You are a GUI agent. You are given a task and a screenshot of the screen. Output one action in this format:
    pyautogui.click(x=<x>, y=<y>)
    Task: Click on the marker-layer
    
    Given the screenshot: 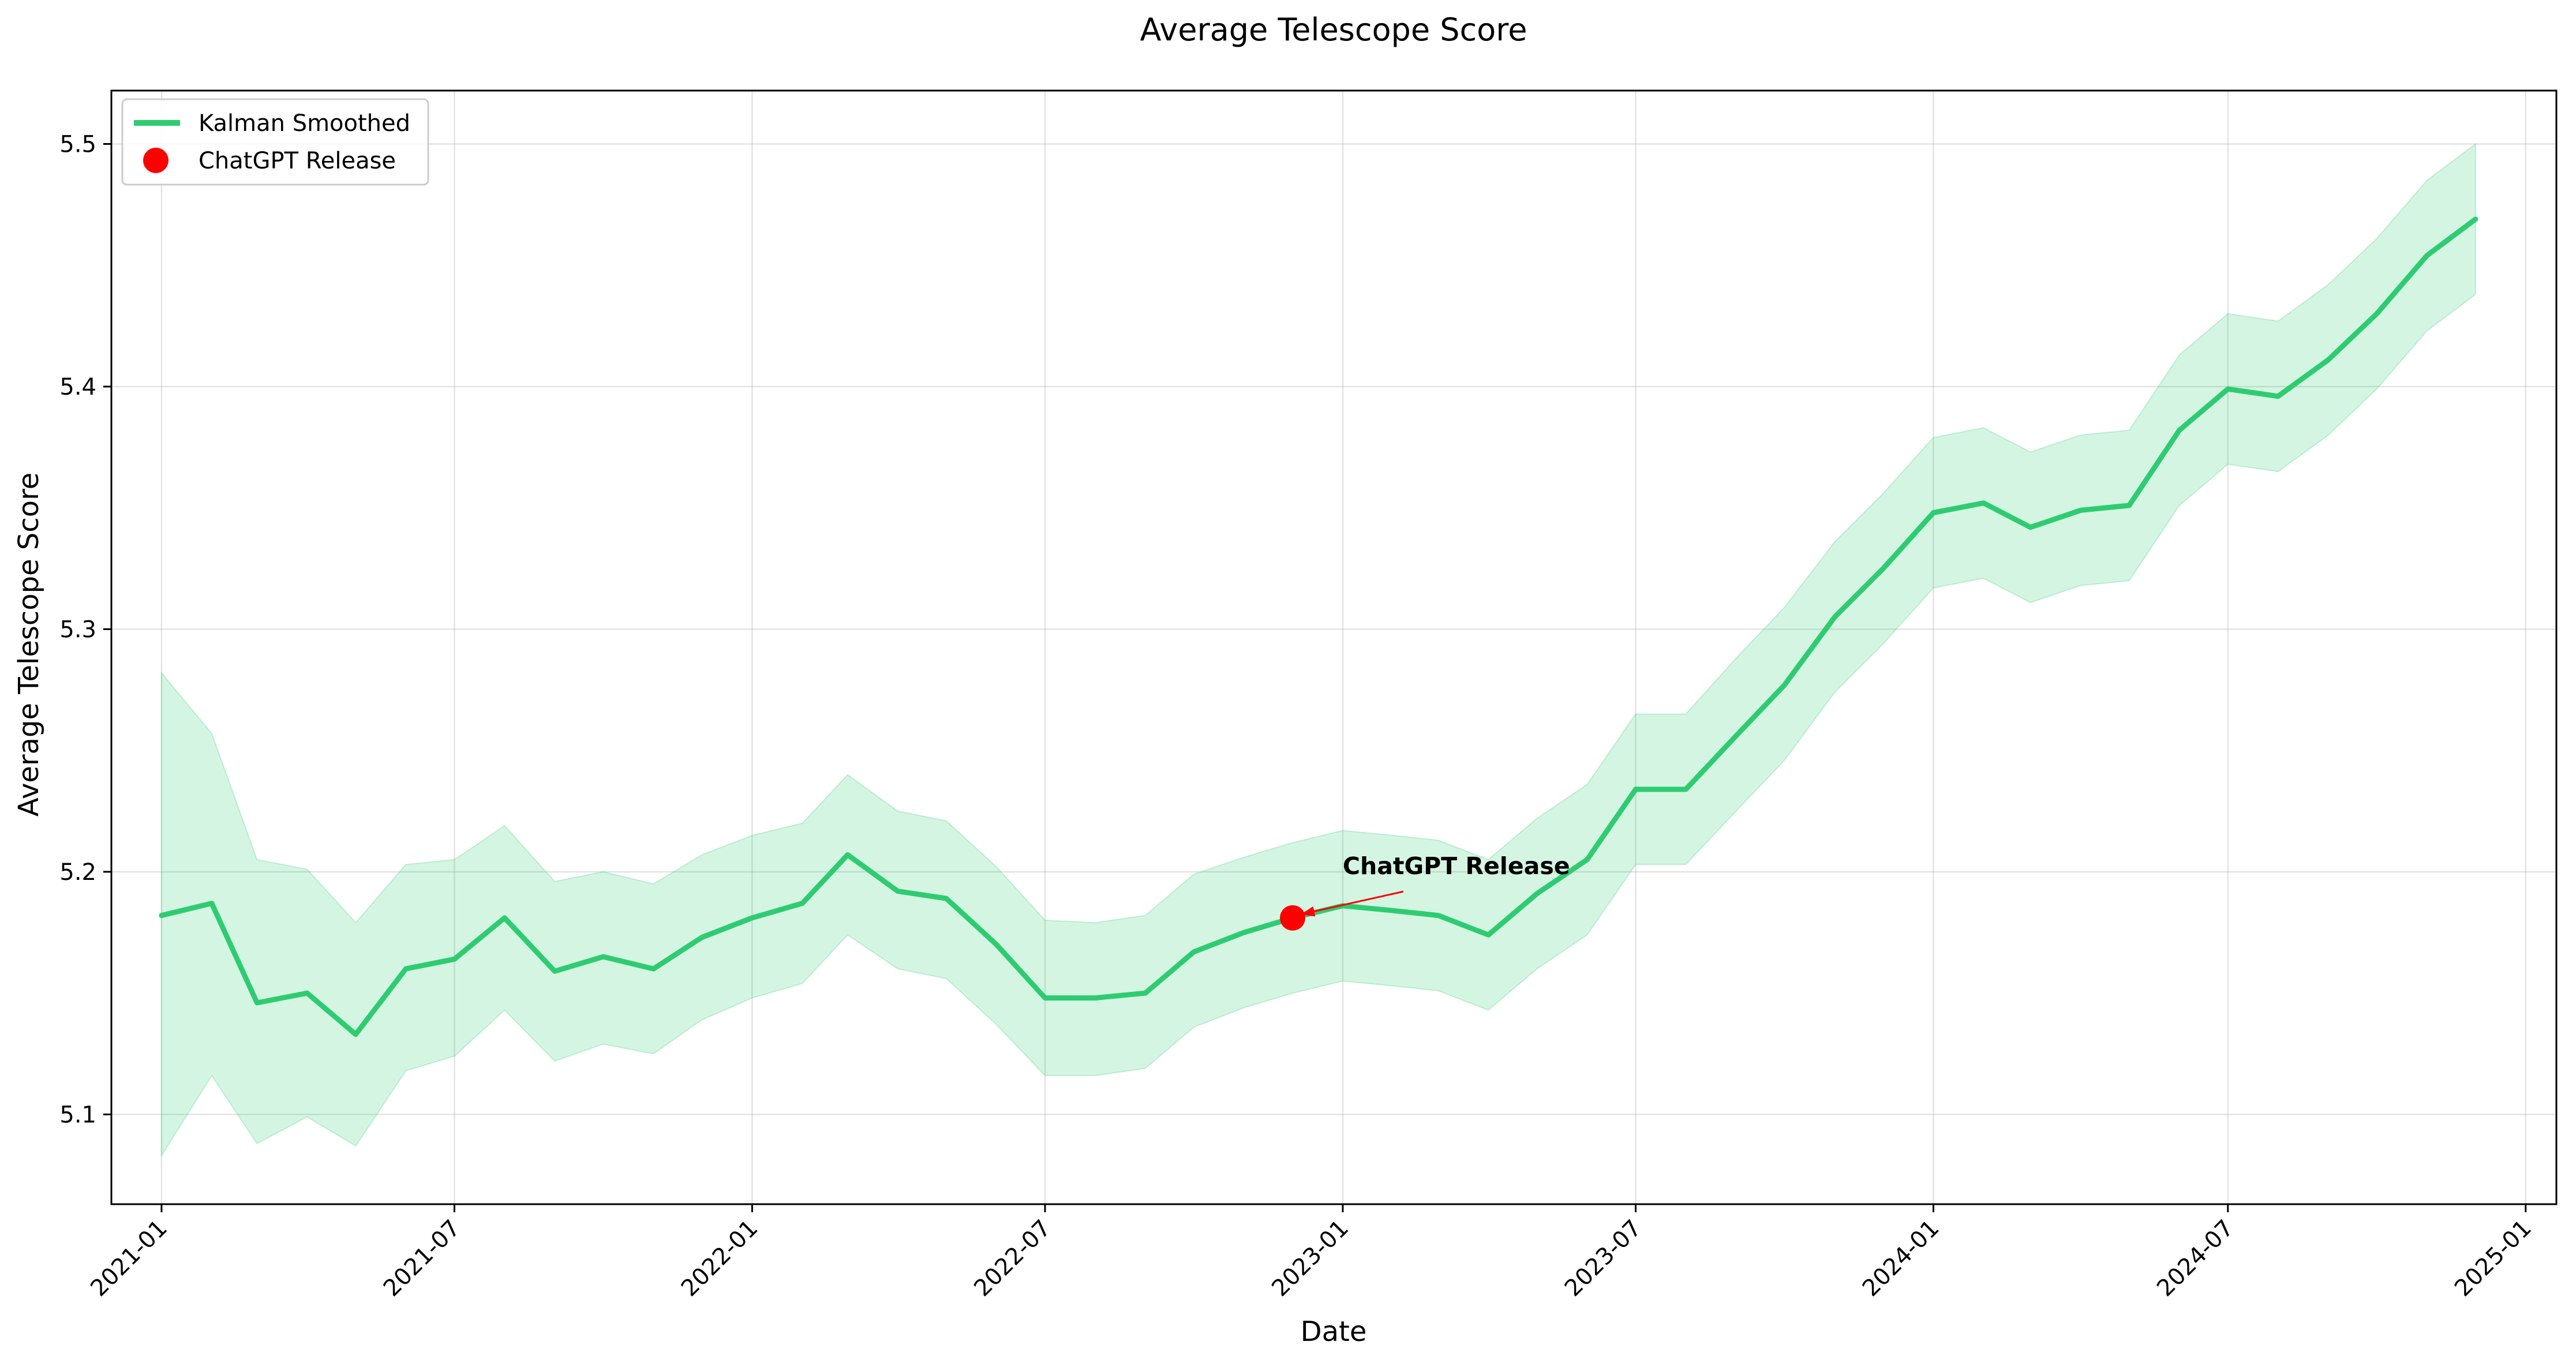 What is the action you would take?
    pyautogui.click(x=1292, y=918)
    